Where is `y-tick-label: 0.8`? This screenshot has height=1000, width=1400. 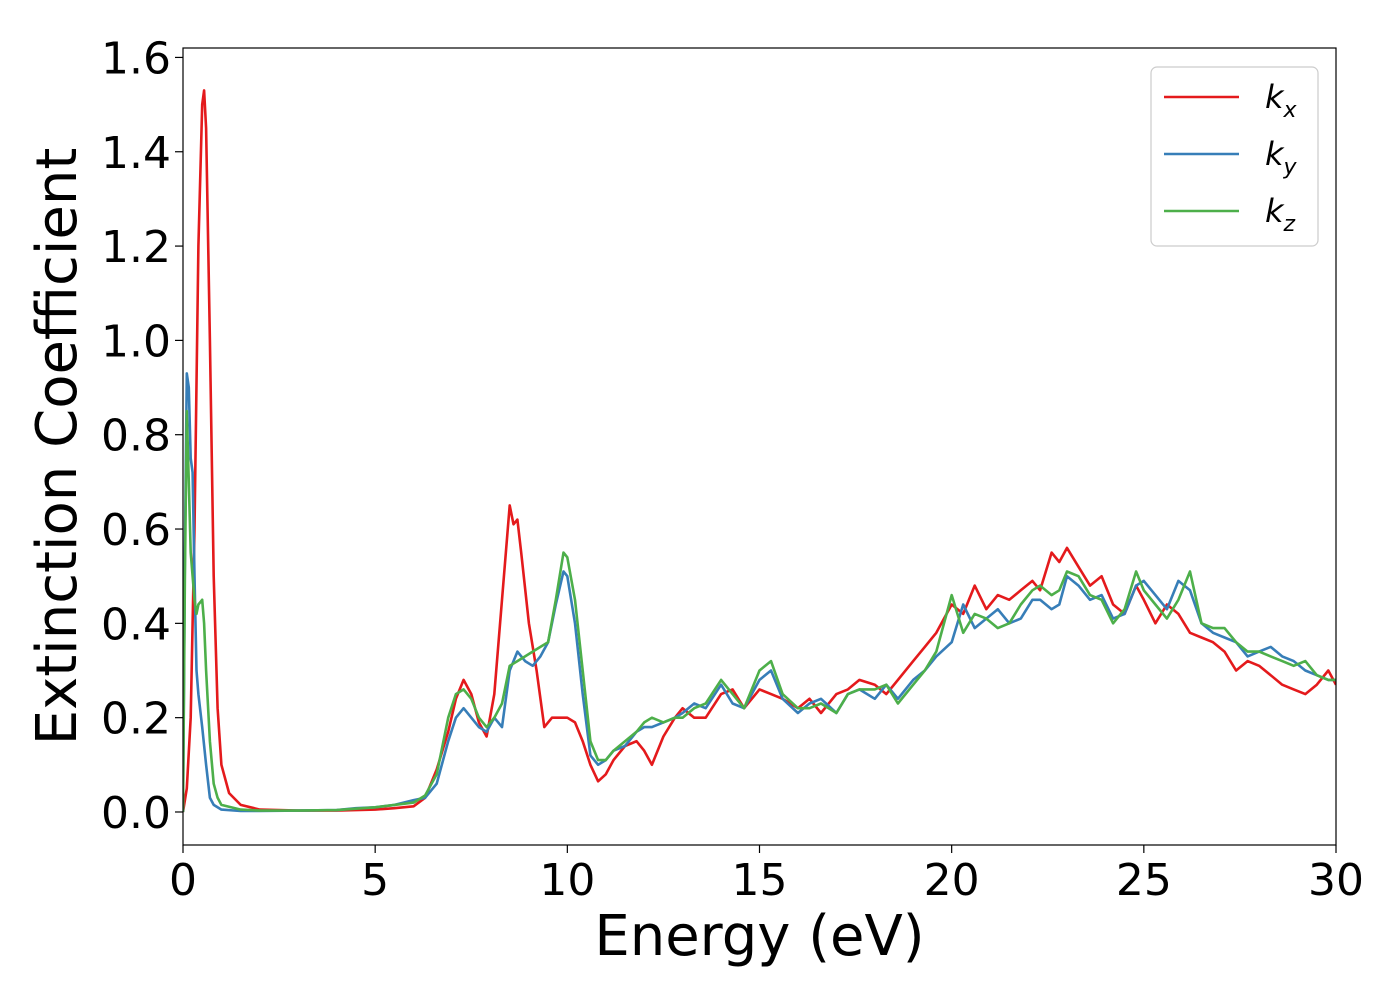
y-tick-label: 0.8 is located at coordinates (136, 436).